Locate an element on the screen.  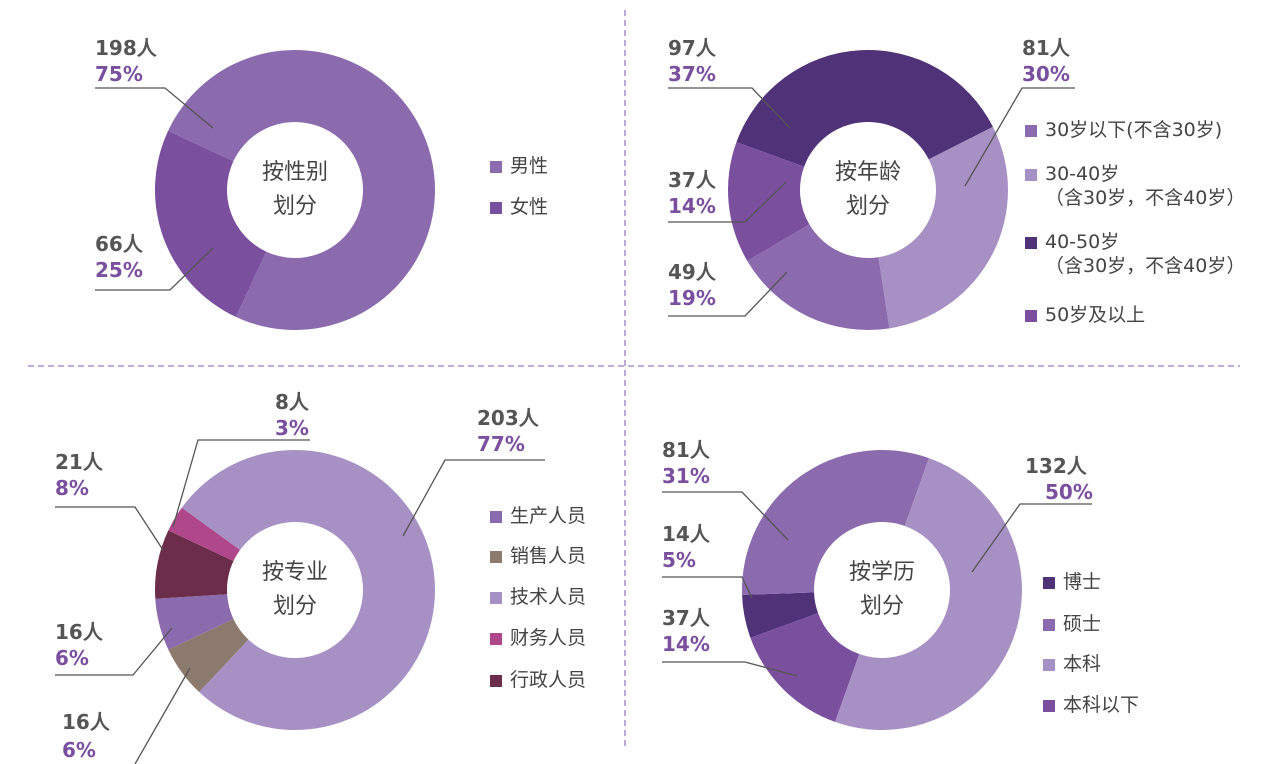
percent-label: 19% is located at coordinates (692, 298).